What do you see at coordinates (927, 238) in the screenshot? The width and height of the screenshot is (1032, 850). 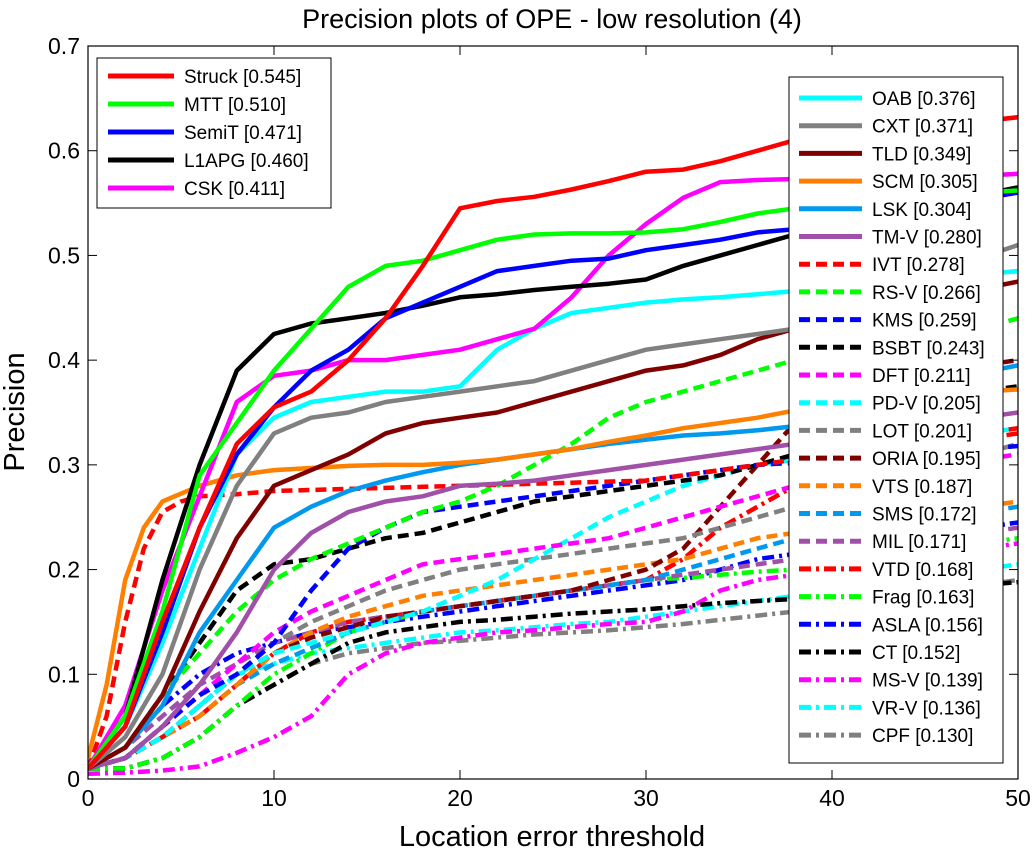 I see `legend-label: TM-V [0.280]` at bounding box center [927, 238].